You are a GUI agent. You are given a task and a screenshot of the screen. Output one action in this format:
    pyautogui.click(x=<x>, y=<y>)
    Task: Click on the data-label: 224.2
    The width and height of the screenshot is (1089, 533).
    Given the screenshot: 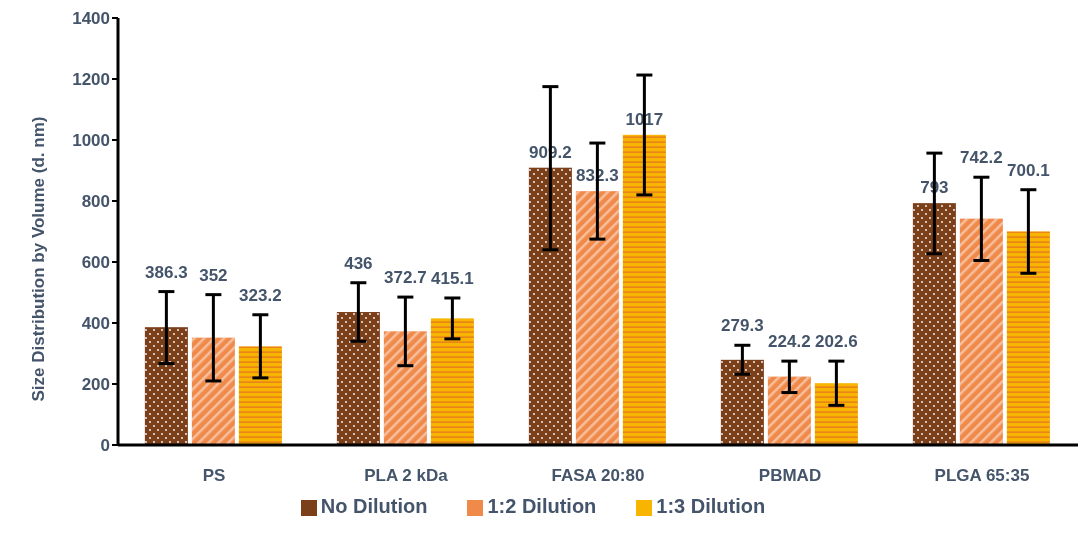 What is the action you would take?
    pyautogui.click(x=789, y=342)
    